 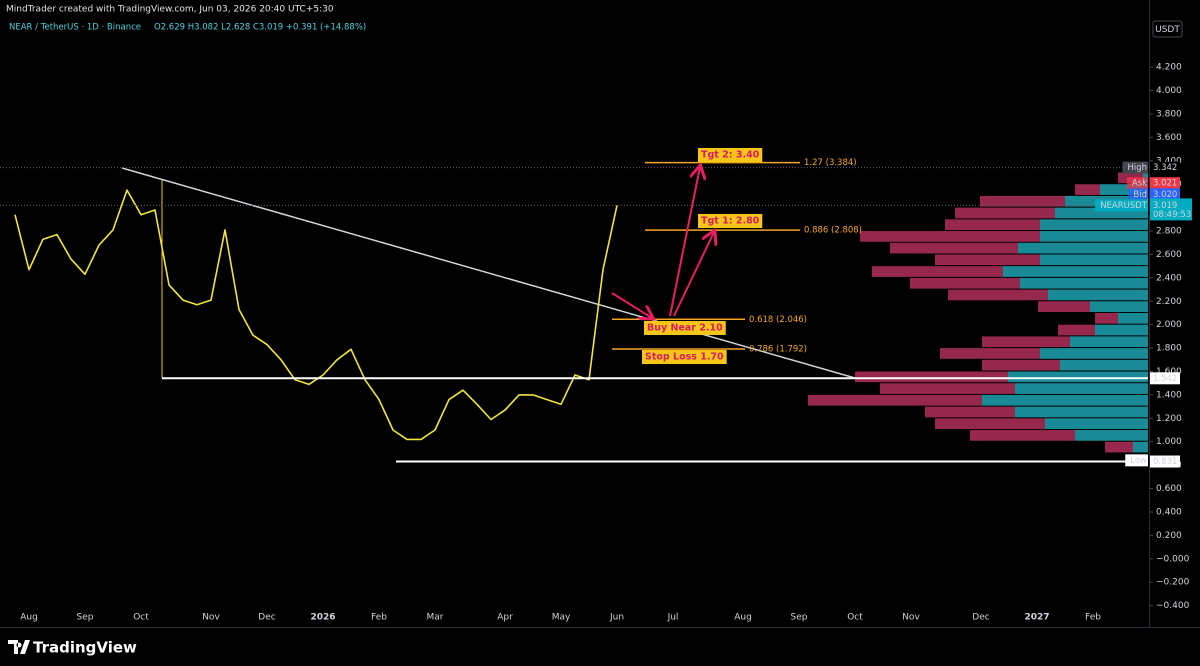 I want to click on fib-label: 0.618 (2.046), so click(x=778, y=320).